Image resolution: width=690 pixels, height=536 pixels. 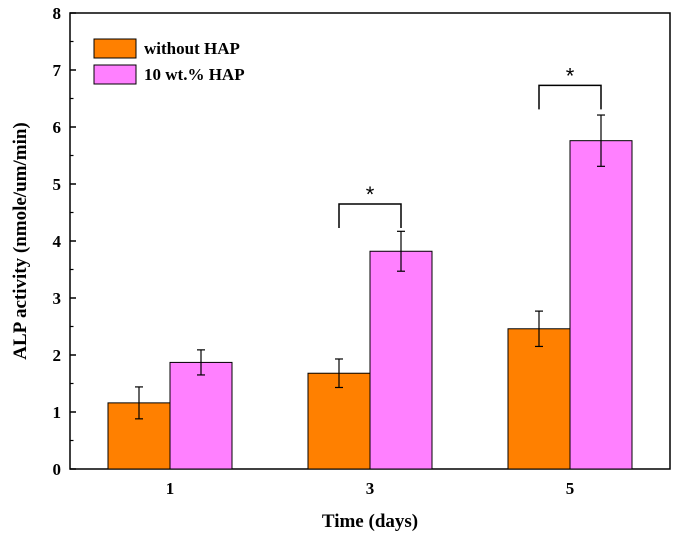 I want to click on y-tick-label: 1, so click(x=57, y=412).